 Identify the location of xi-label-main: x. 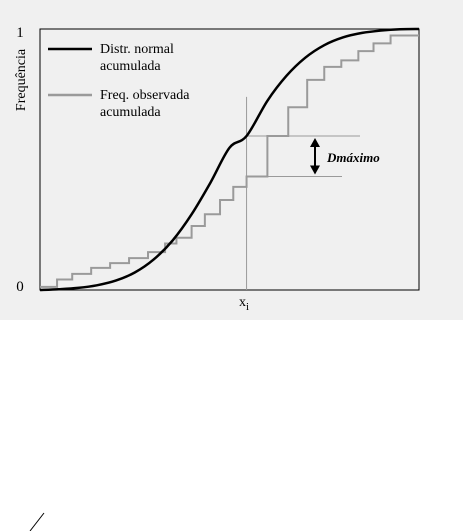
(242, 302).